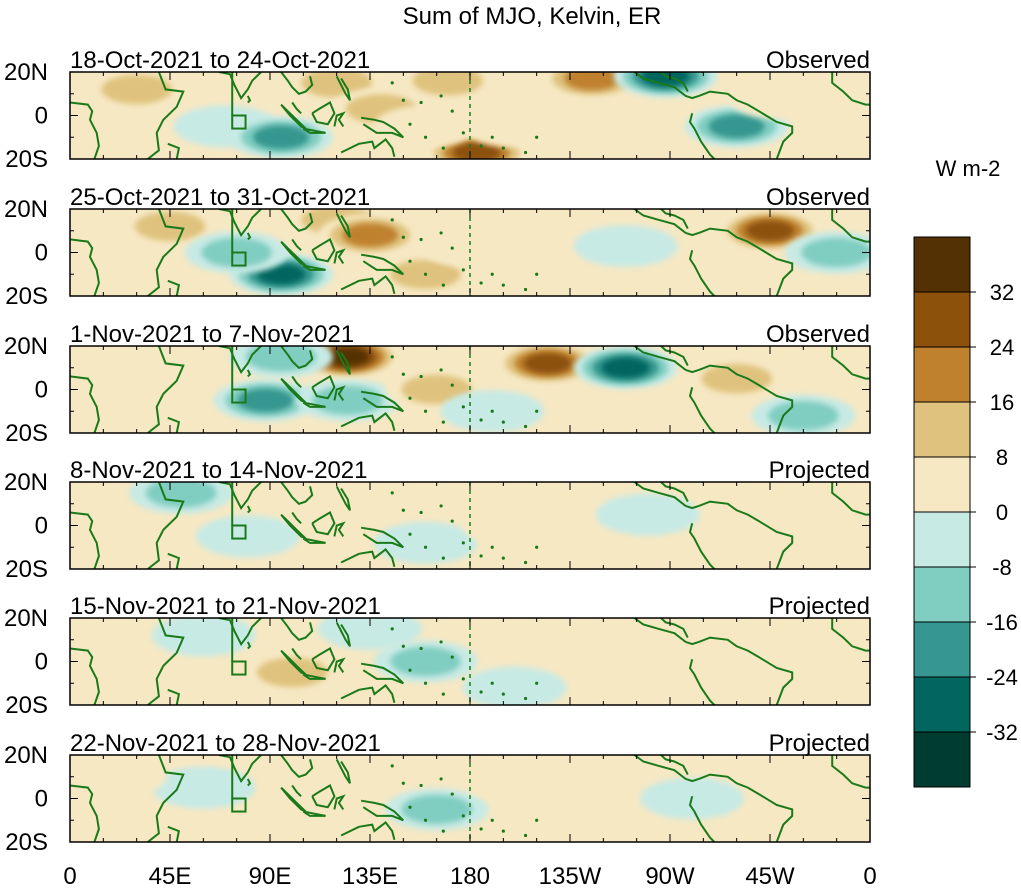 This screenshot has width=1021, height=889. Describe the element at coordinates (532, 16) in the screenshot. I see `chart-title: Sum of MJO, Kelvin, ER` at that location.